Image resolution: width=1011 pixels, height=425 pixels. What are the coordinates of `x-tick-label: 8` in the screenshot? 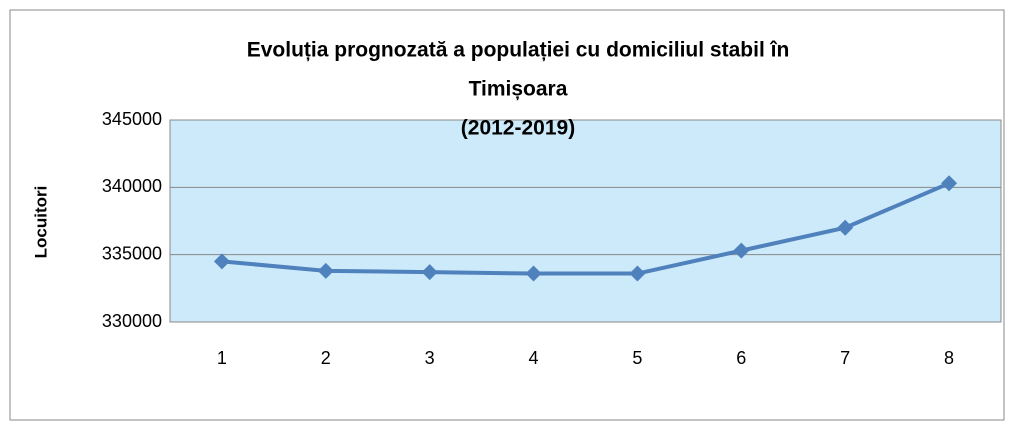 It's located at (949, 358).